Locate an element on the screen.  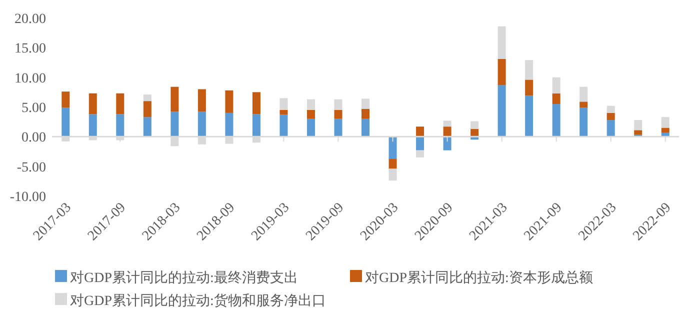
y-tick-label: -10.00 is located at coordinates (28, 197).